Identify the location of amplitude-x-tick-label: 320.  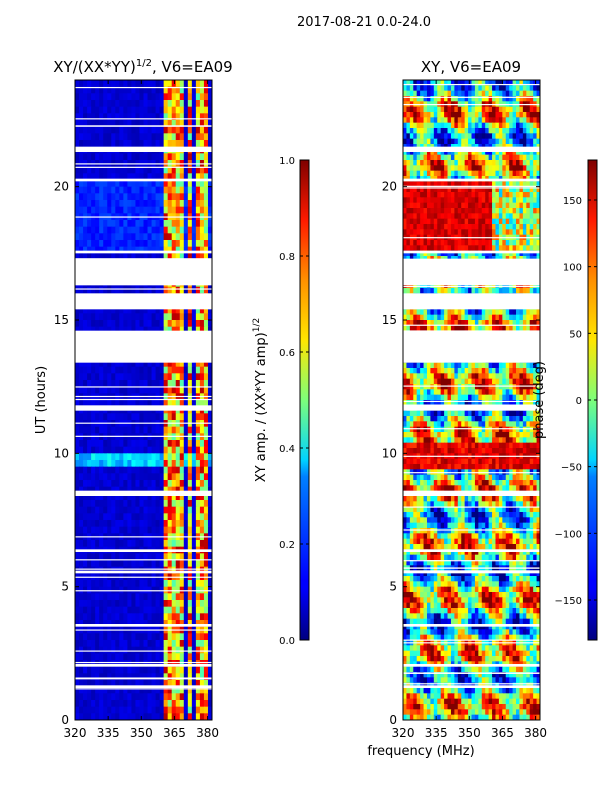
(75, 733).